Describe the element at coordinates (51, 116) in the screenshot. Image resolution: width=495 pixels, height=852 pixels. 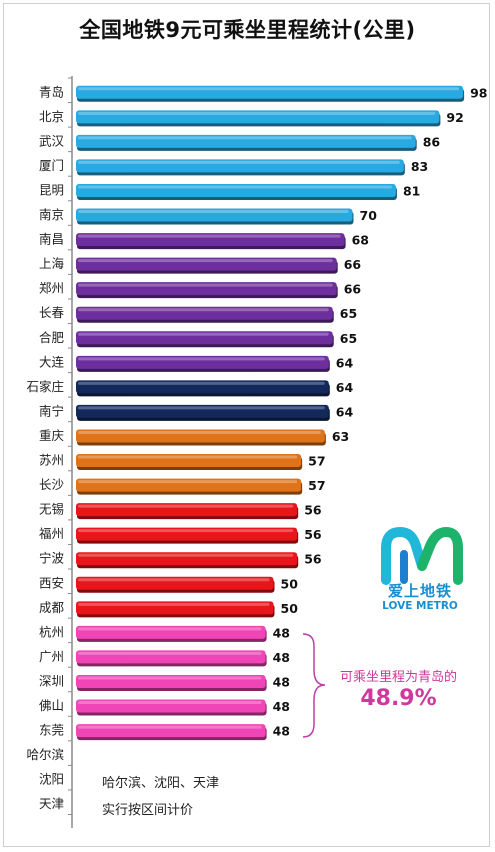
I see `category-label: 北京` at that location.